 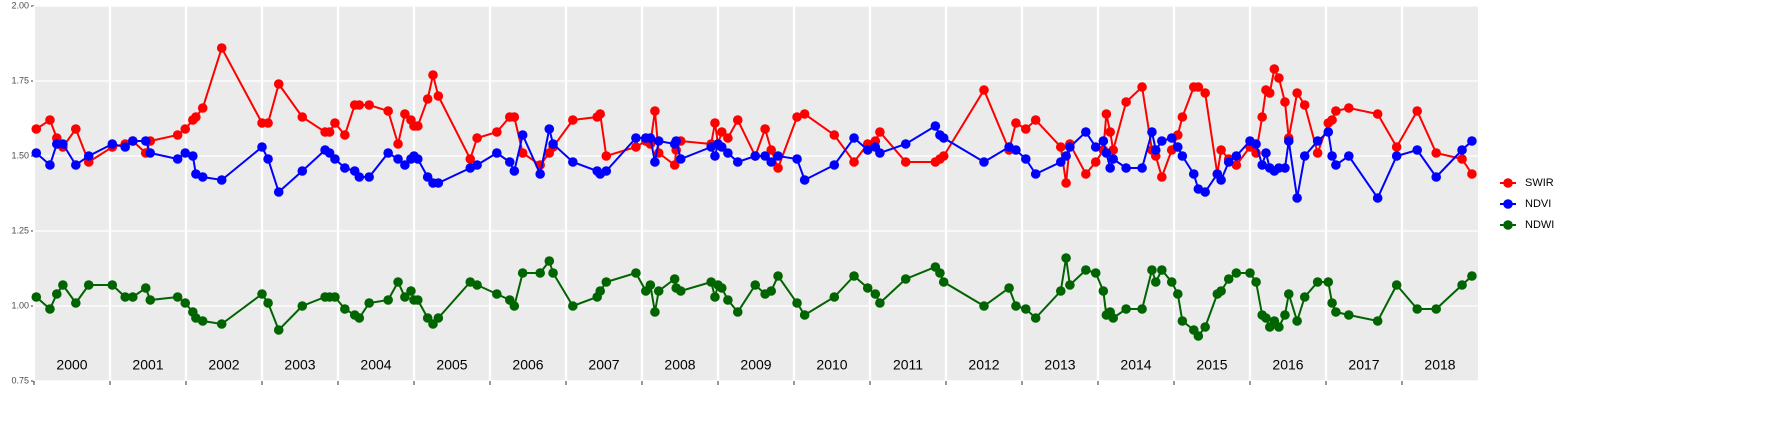 I want to click on x-tick-label: 2012, so click(x=983, y=365).